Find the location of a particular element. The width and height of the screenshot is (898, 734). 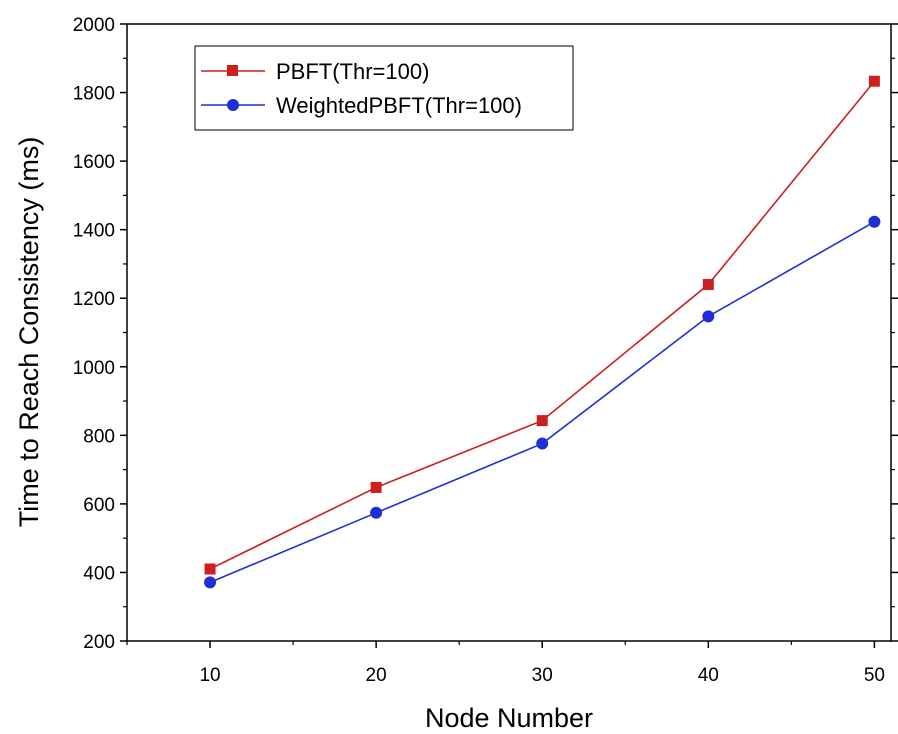

legend-marker-weightedpbft is located at coordinates (233, 105).